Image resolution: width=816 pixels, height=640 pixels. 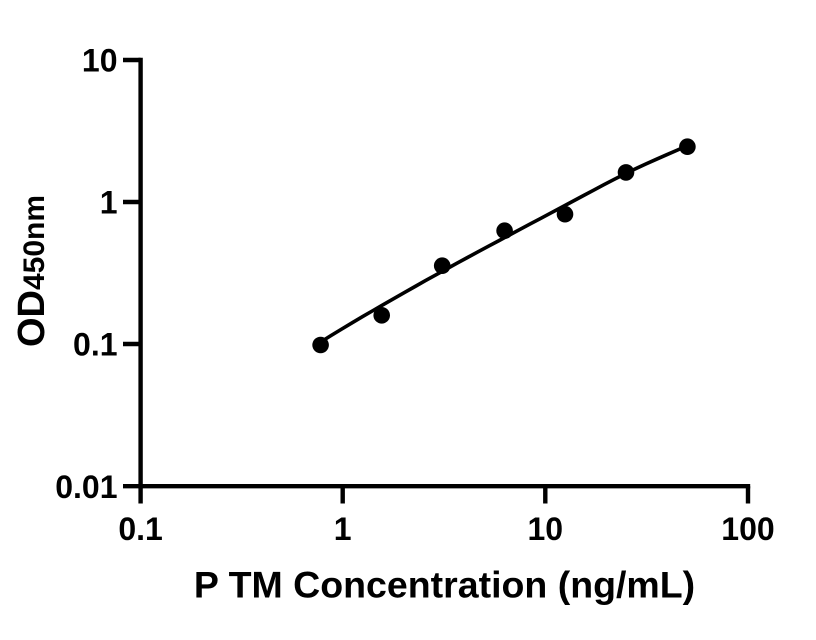 What do you see at coordinates (747, 529) in the screenshot?
I see `svg-text: 100` at bounding box center [747, 529].